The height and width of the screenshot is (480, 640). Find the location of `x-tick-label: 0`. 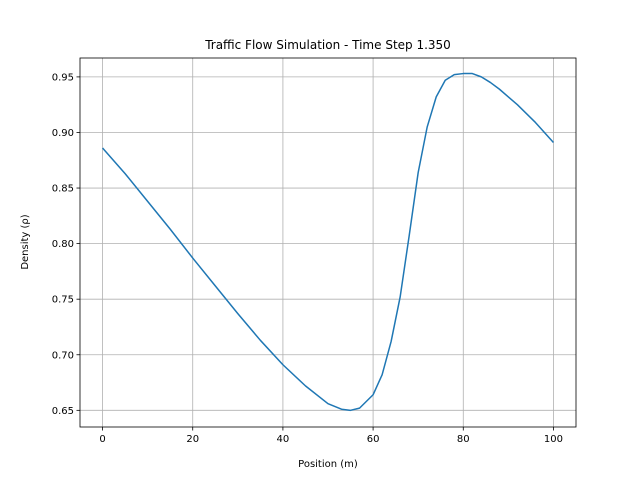

x-tick-label: 0 is located at coordinates (102, 439).